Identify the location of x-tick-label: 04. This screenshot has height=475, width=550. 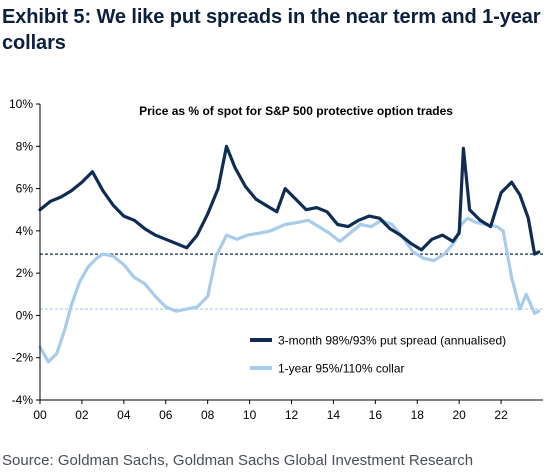
(124, 415).